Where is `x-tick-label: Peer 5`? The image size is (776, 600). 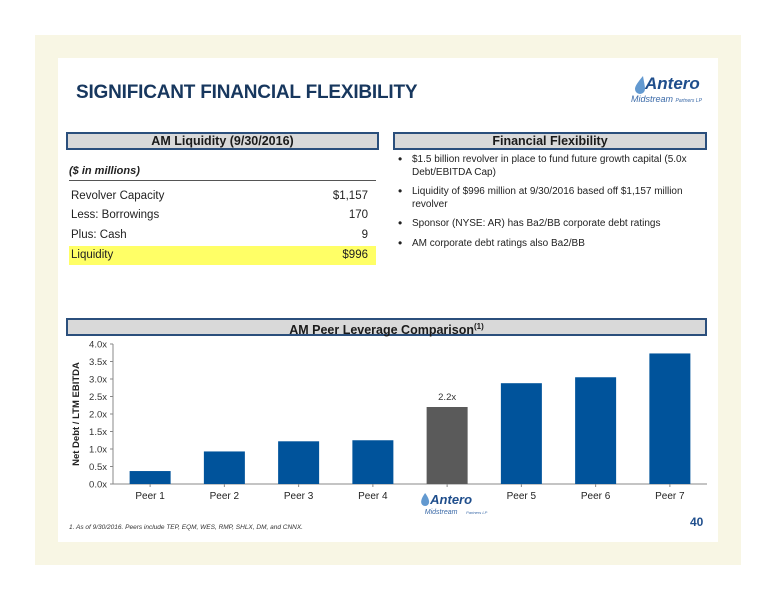
x-tick-label: Peer 5 is located at coordinates (522, 496).